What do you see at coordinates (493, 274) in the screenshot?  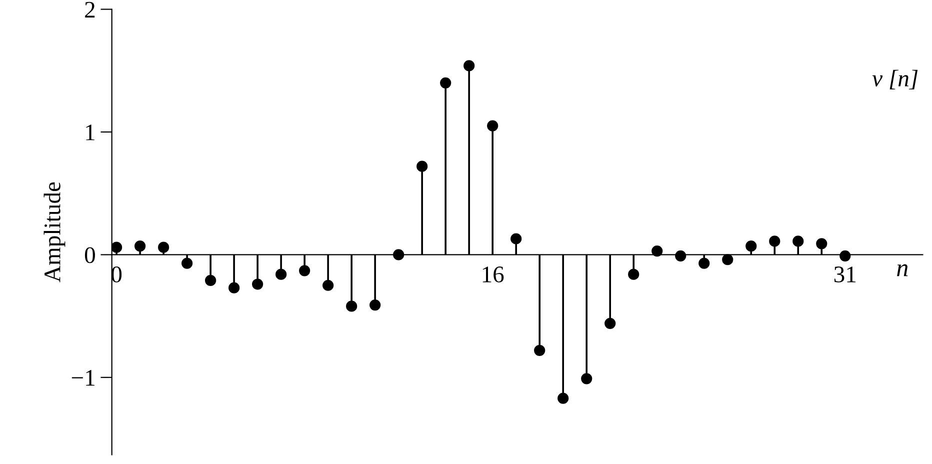 I see `x-tick-label: 16` at bounding box center [493, 274].